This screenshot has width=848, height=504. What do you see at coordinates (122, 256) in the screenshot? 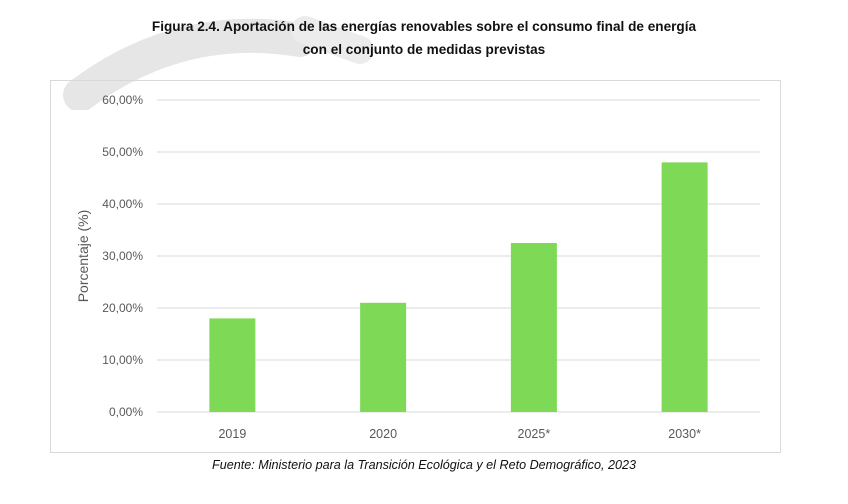
I see `y-tick-label: 30,00%` at bounding box center [122, 256].